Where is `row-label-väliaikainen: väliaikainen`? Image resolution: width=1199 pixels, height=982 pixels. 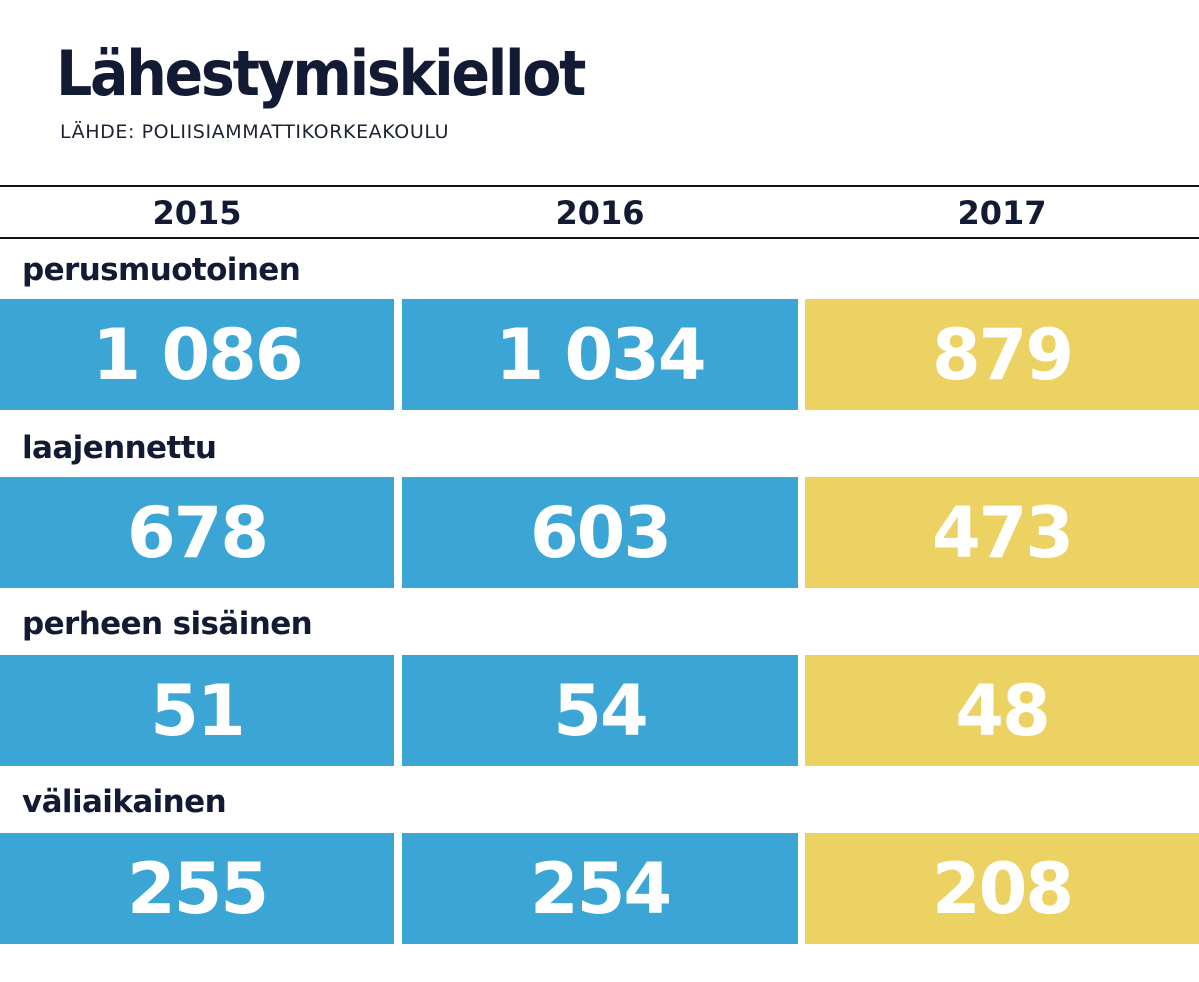 row-label-väliaikainen: väliaikainen is located at coordinates (124, 802).